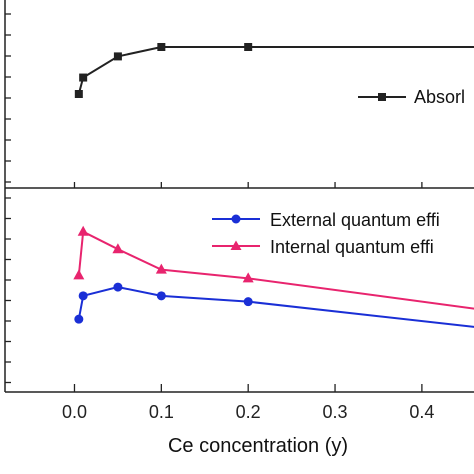  Describe the element at coordinates (74, 412) in the screenshot. I see `x-tick-label: 0.0` at that location.